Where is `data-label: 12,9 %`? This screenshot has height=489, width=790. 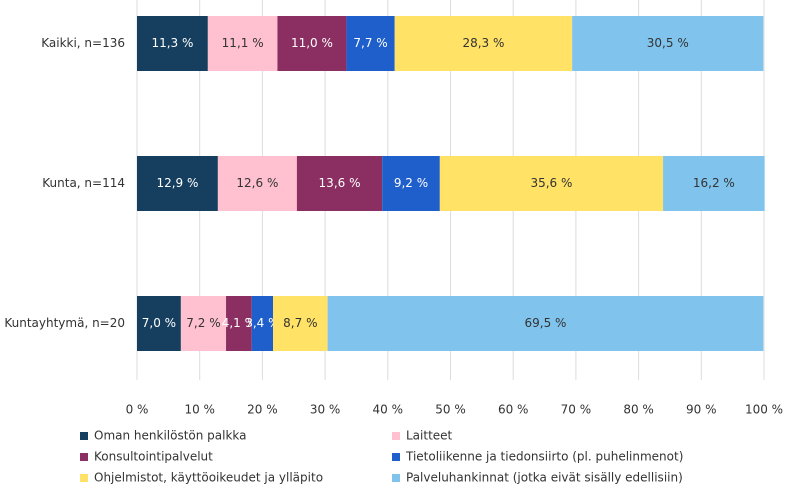 data-label: 12,9 % is located at coordinates (177, 183).